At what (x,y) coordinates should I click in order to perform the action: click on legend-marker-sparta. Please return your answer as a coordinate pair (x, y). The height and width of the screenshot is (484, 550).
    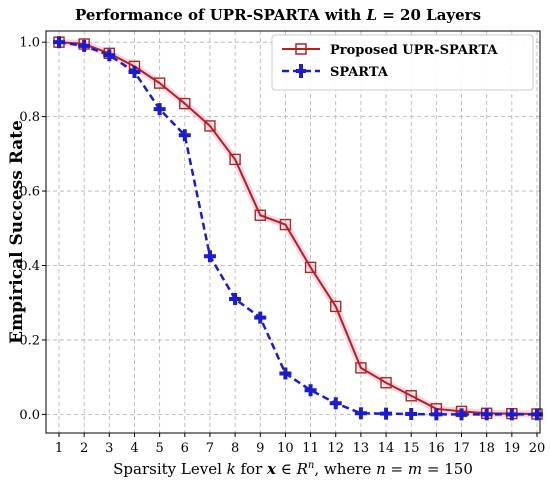
    Looking at the image, I should click on (301, 71).